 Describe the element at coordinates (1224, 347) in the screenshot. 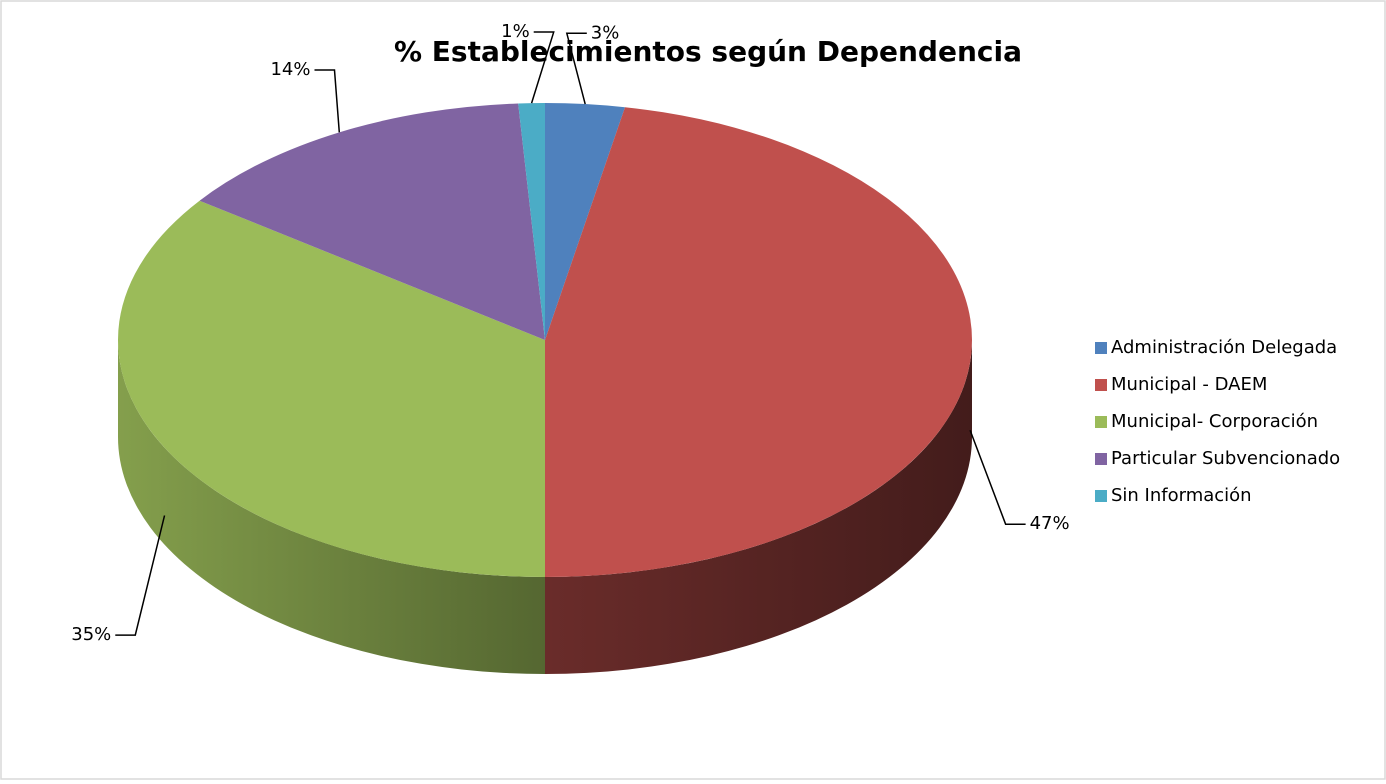

I see `legend-label: Administración Delegada` at that location.